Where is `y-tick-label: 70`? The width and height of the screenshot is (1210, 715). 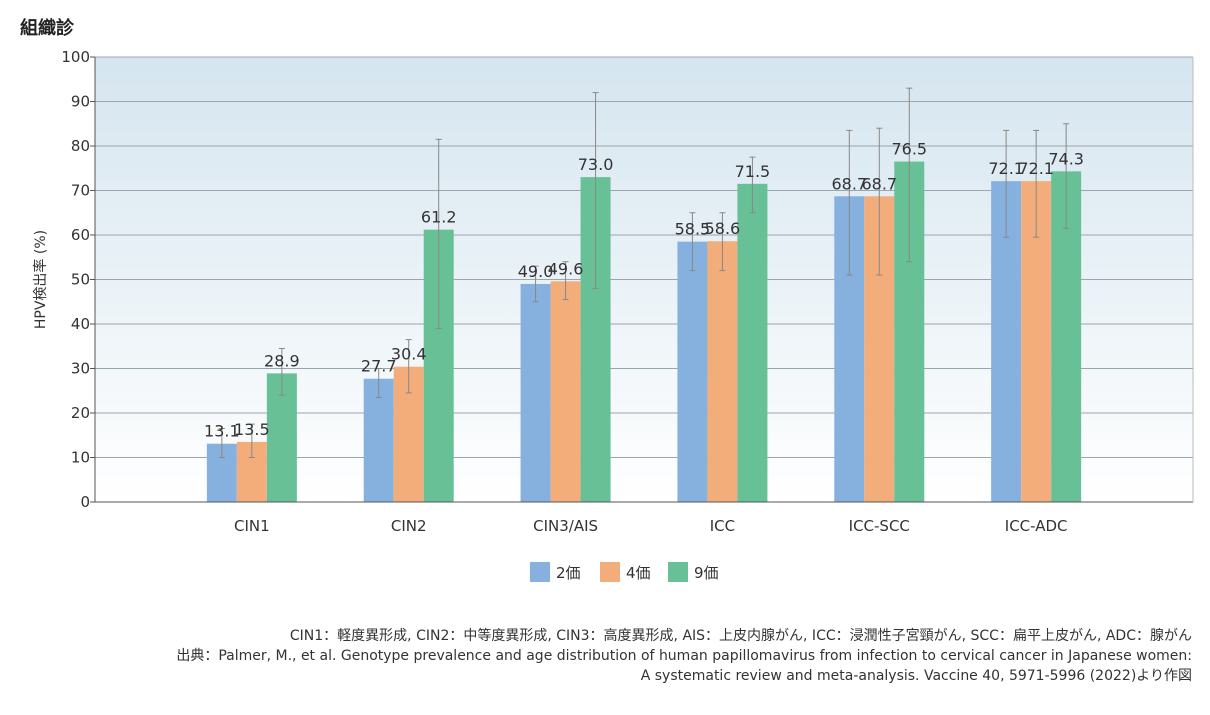
y-tick-label: 70 is located at coordinates (80, 191).